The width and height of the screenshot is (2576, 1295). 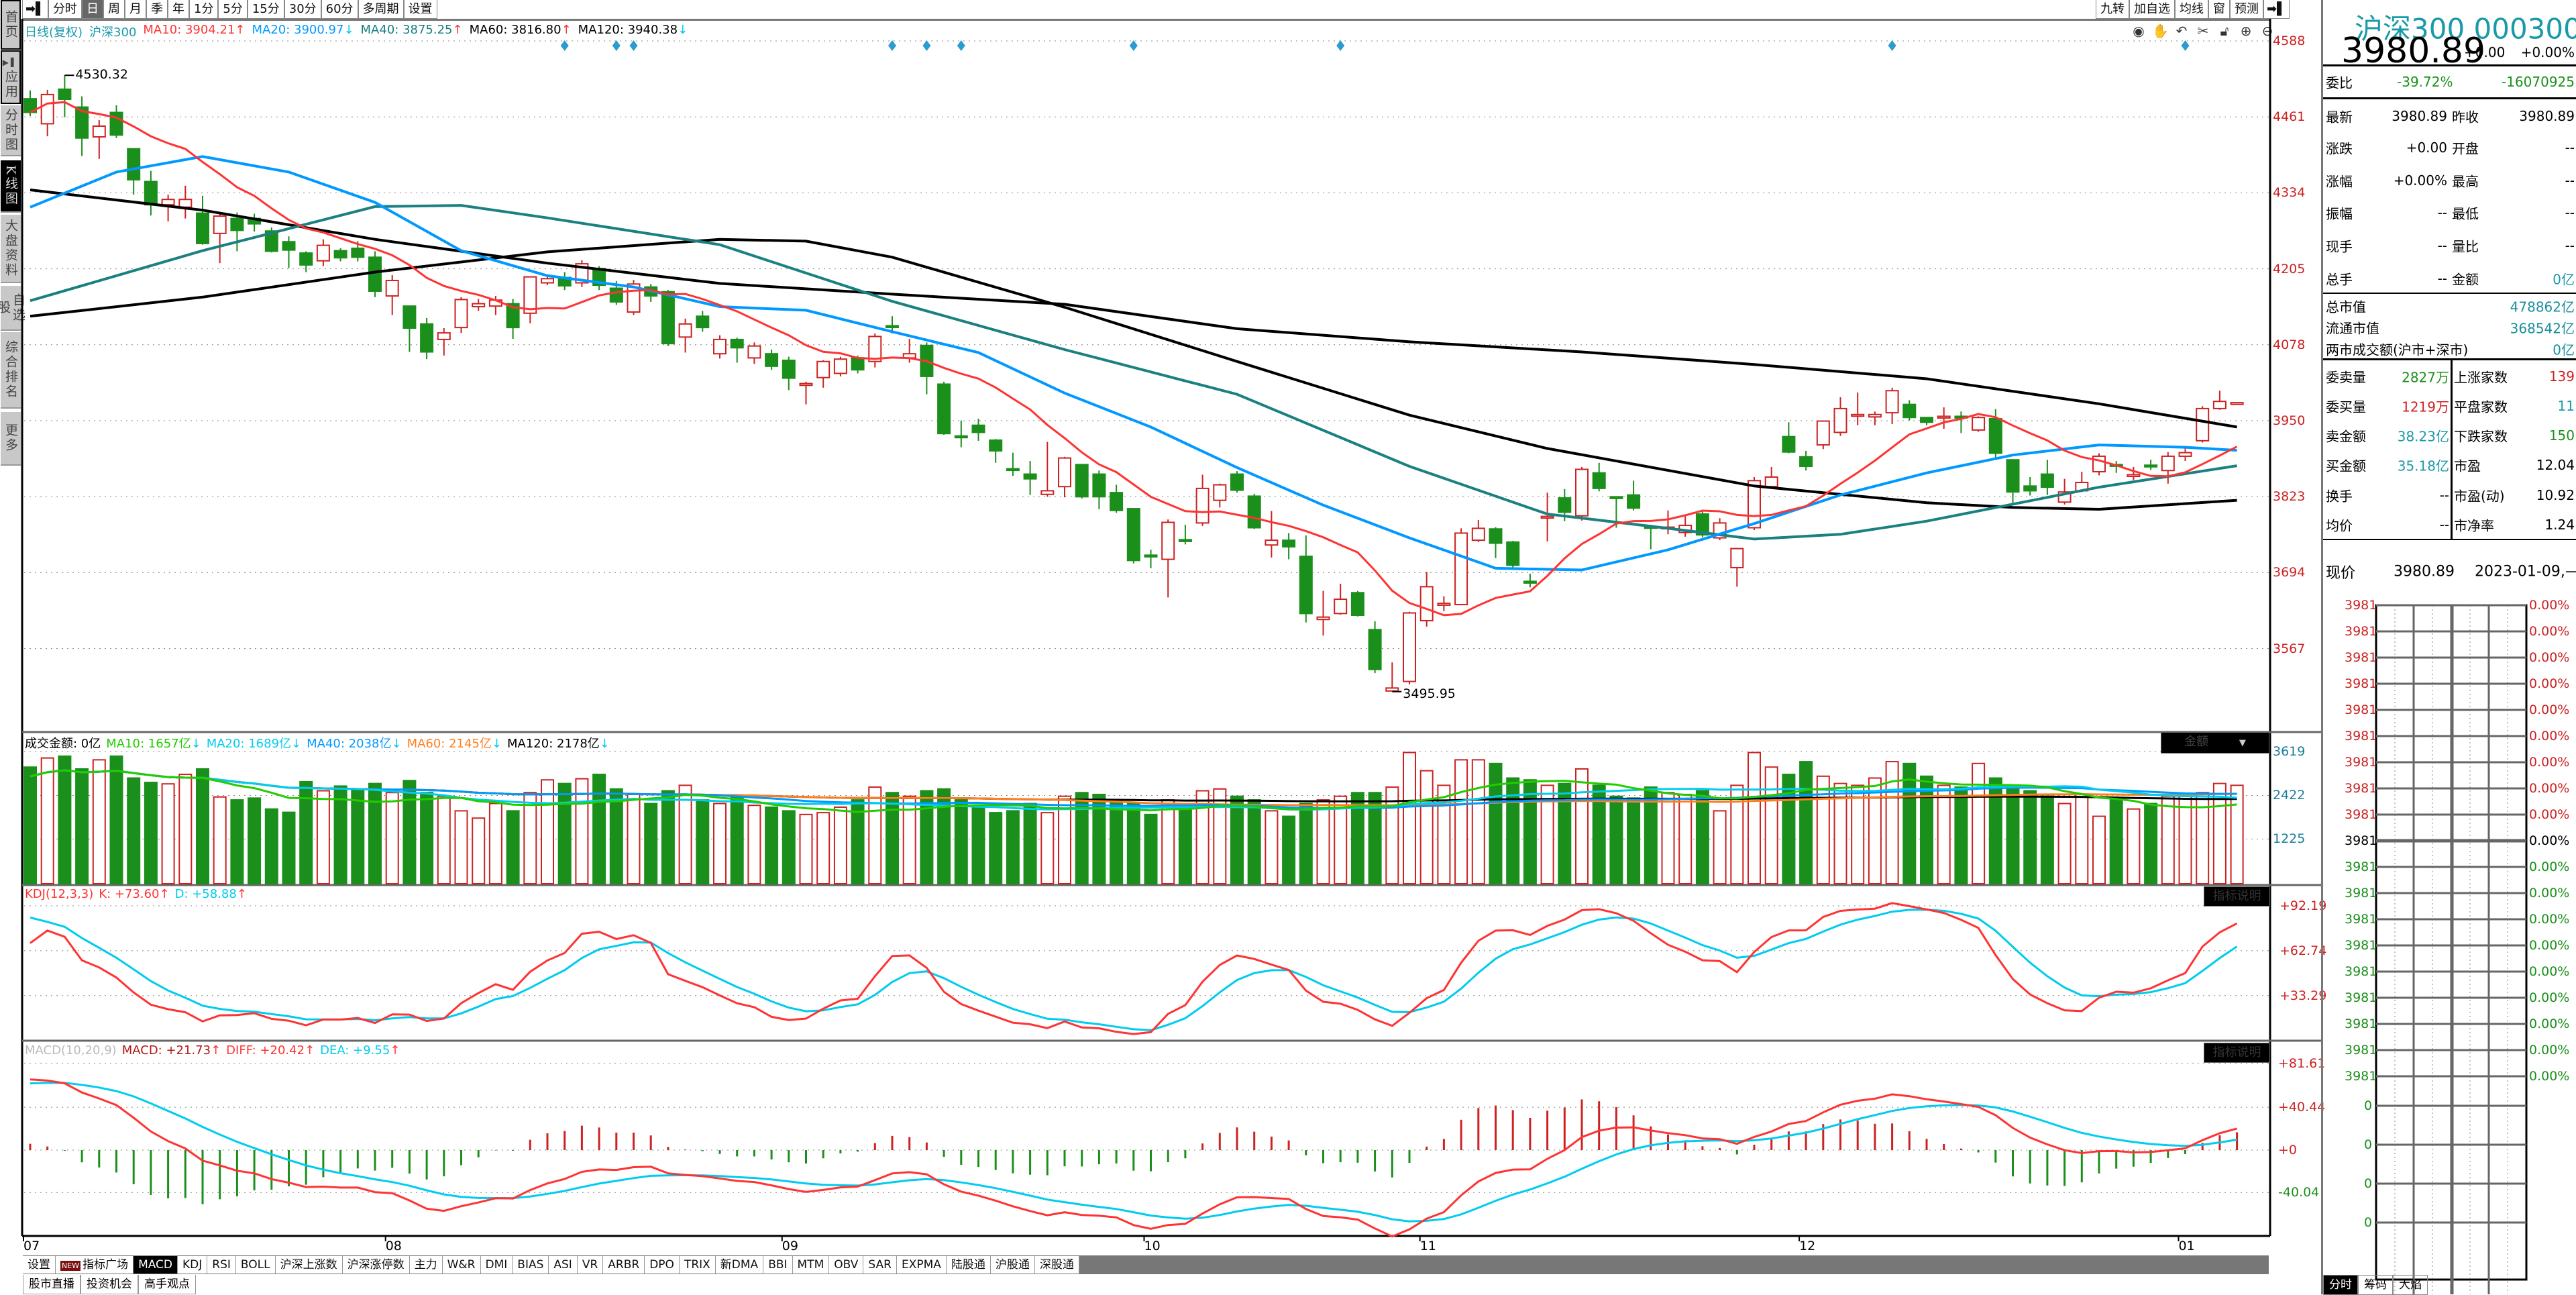 What do you see at coordinates (2237, 896) in the screenshot?
I see `kdj-help-button: 指标说明` at bounding box center [2237, 896].